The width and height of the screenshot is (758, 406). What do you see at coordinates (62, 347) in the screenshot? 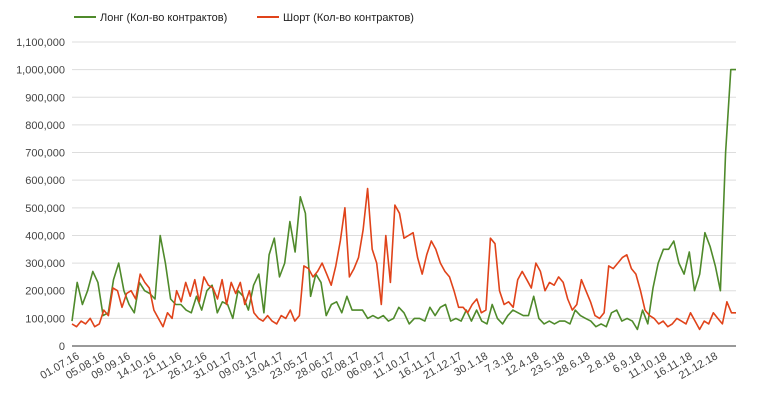
I see `y-tick-label: 0` at bounding box center [62, 347].